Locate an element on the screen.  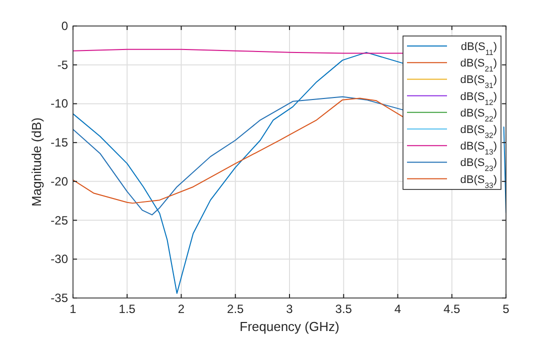
legend-label: dB(S$_{23}$) is located at coordinates (478, 165).